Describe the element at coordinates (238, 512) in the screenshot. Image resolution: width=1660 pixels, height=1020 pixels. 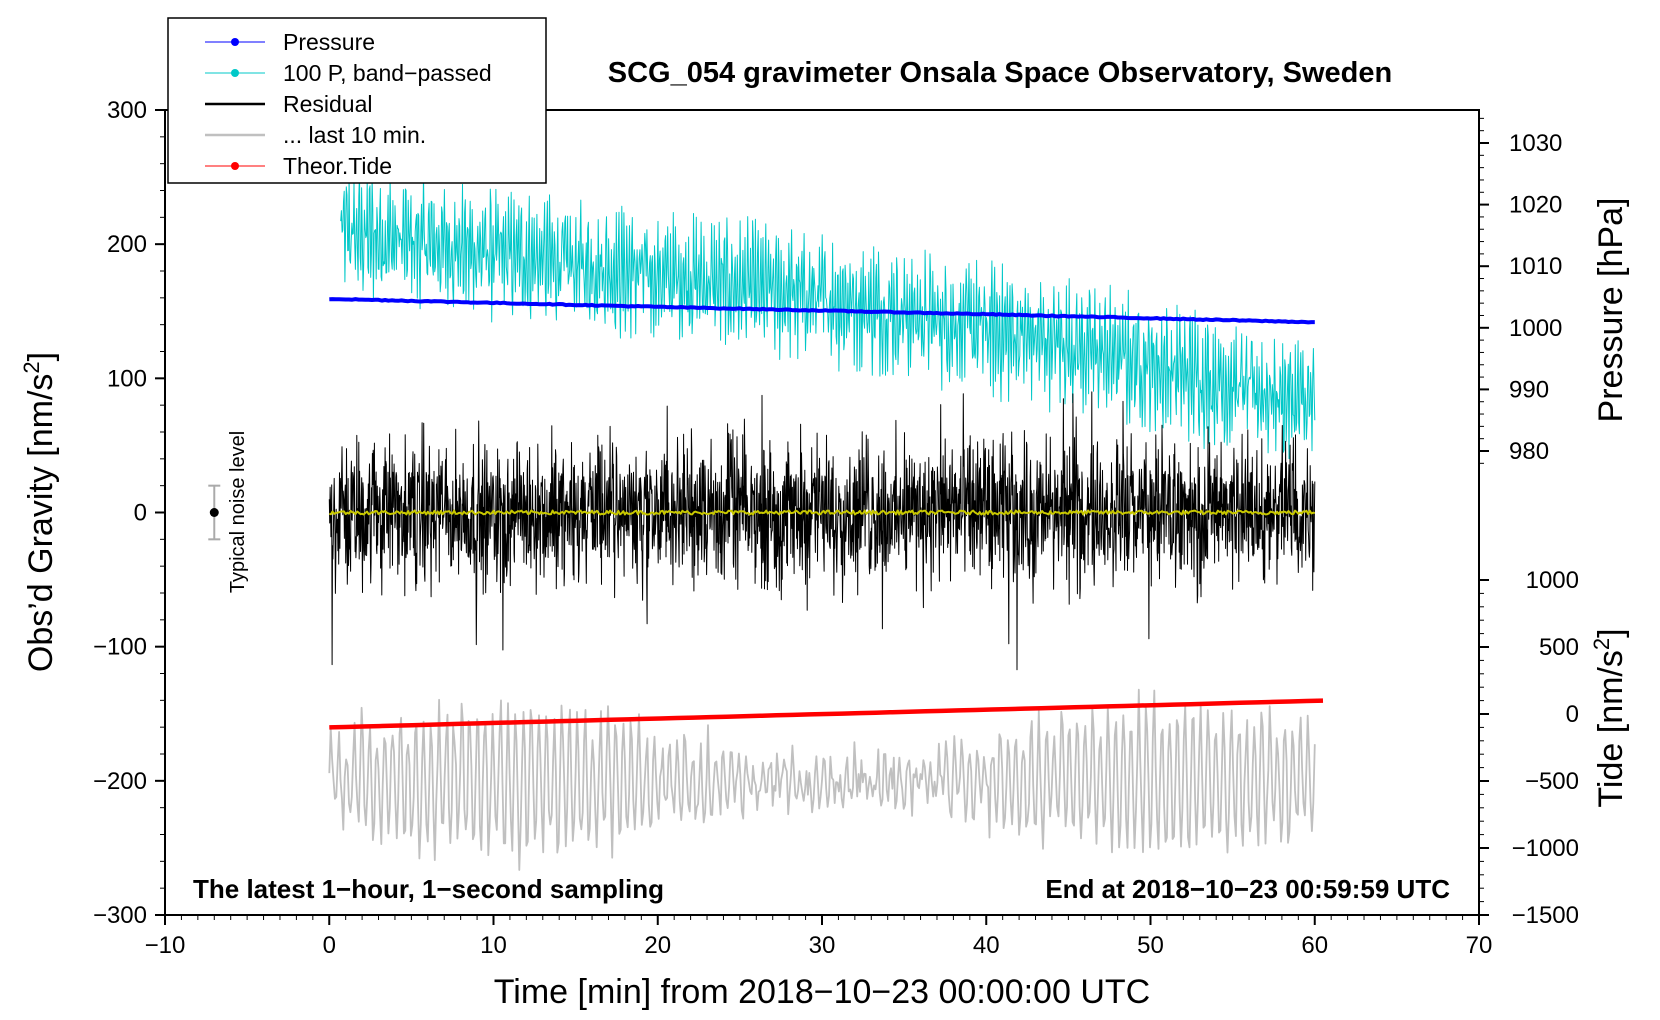
I see `noise-level-label: Typical noise level` at that location.